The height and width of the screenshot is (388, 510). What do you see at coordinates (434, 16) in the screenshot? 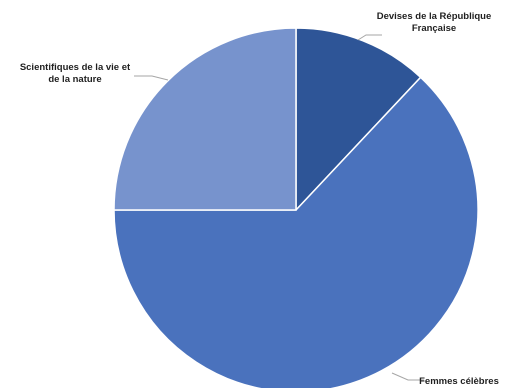
I see `slice-label-1-line-1: Devises de la République` at bounding box center [434, 16].